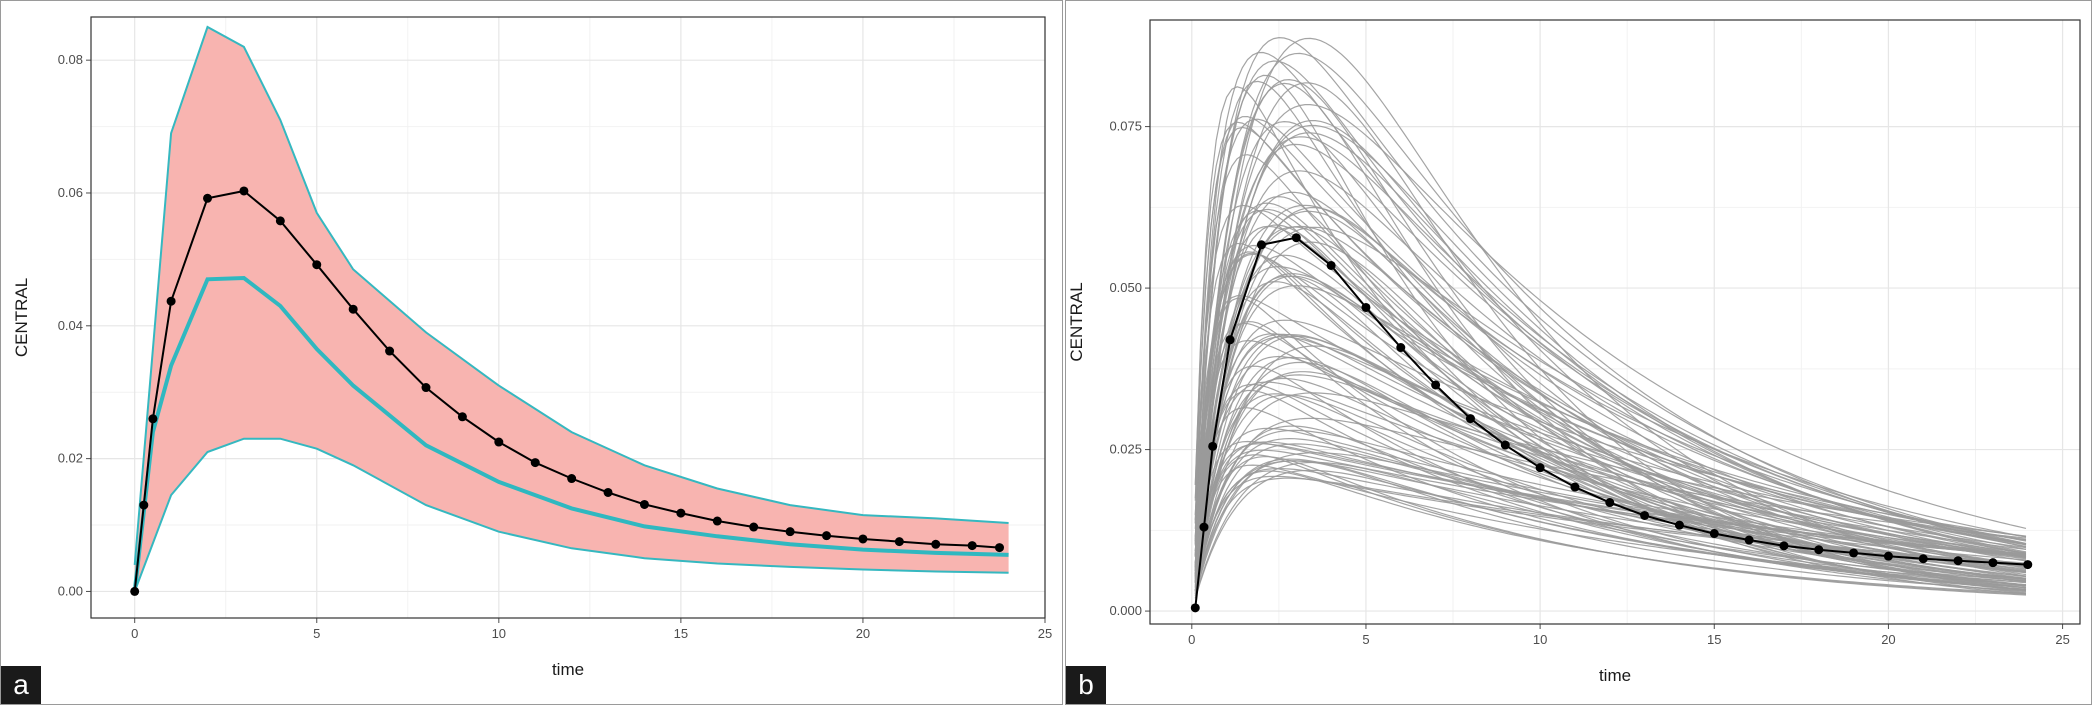 The height and width of the screenshot is (706, 2092). I want to click on y-tick-label: 0.04, so click(70, 325).